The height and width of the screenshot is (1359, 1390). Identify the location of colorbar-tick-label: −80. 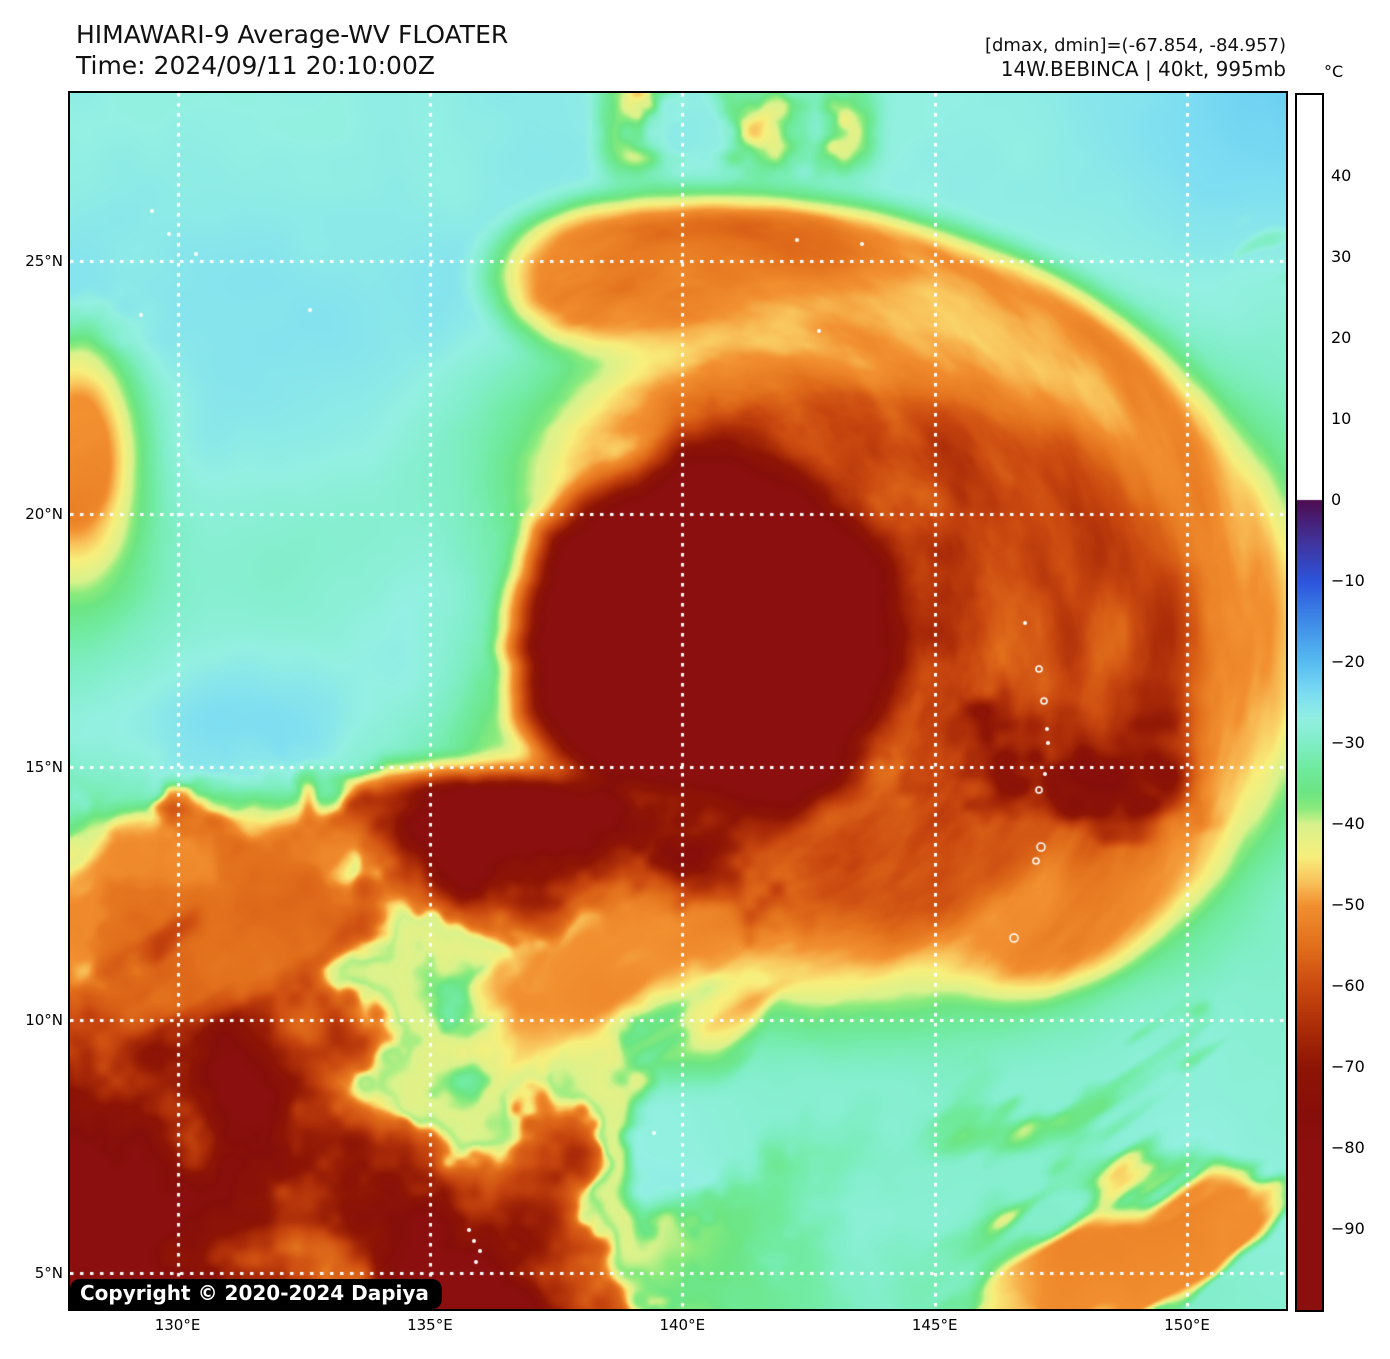
(1348, 1147).